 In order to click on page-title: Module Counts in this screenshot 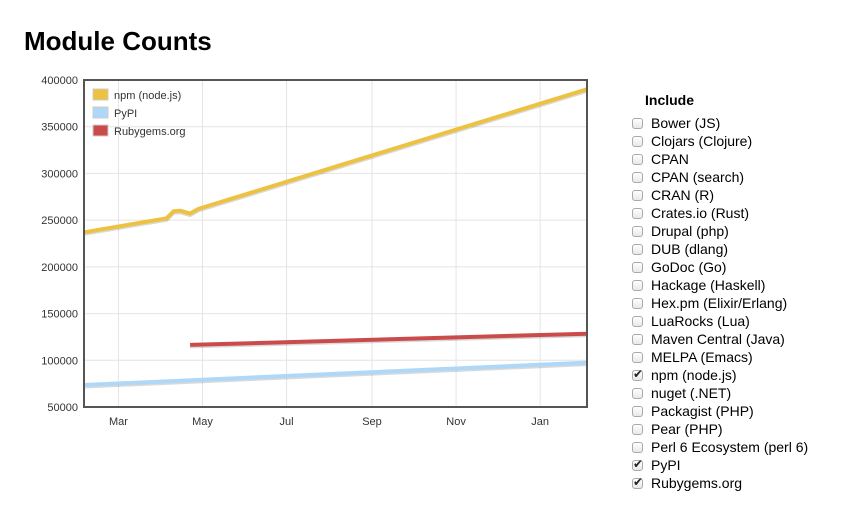, I will do `click(118, 41)`.